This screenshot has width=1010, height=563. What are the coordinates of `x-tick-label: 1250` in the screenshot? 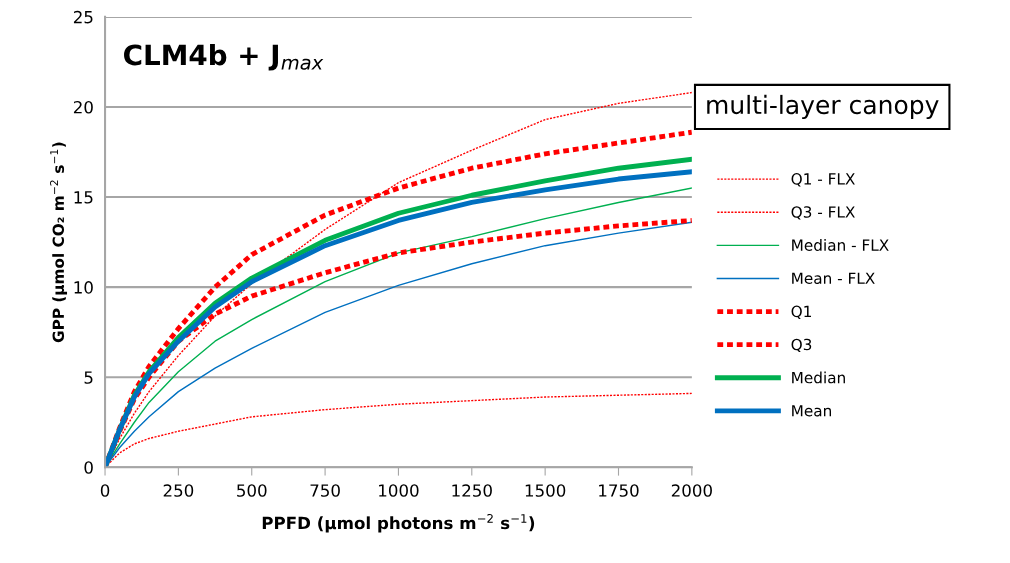 It's located at (472, 490).